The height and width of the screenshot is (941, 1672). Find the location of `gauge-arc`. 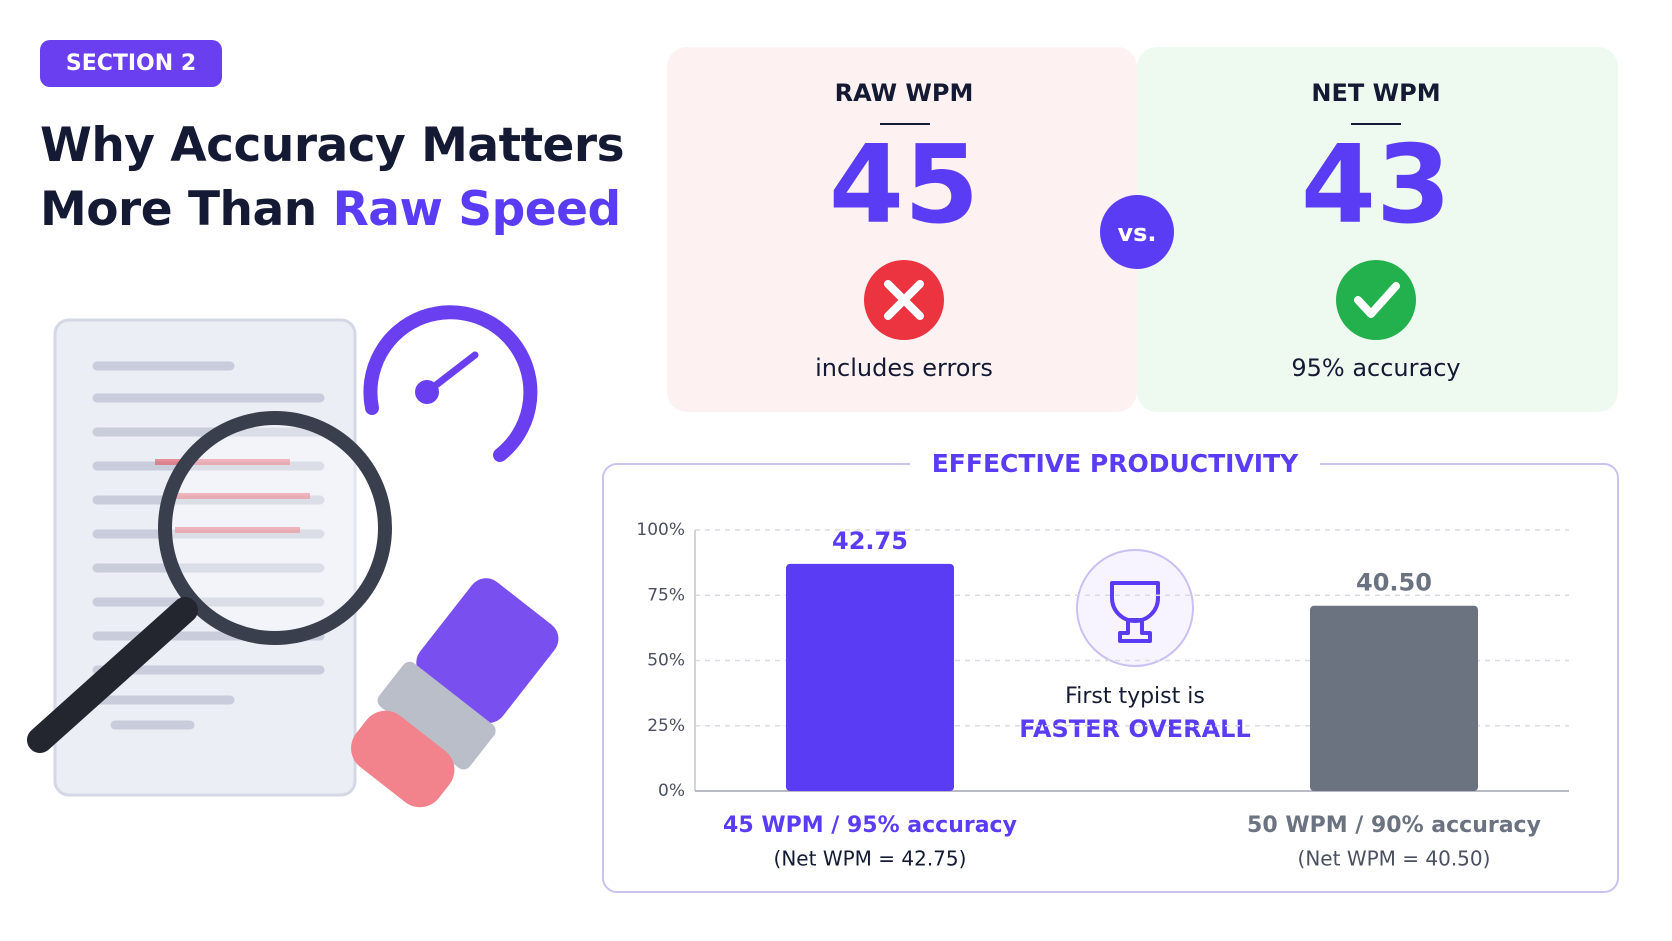

gauge-arc is located at coordinates (450, 383).